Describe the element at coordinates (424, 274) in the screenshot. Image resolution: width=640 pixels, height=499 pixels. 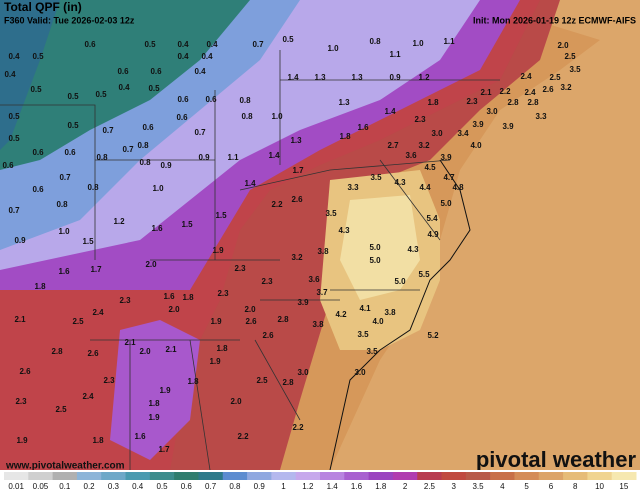
I see `precip-label: 5.5` at that location.